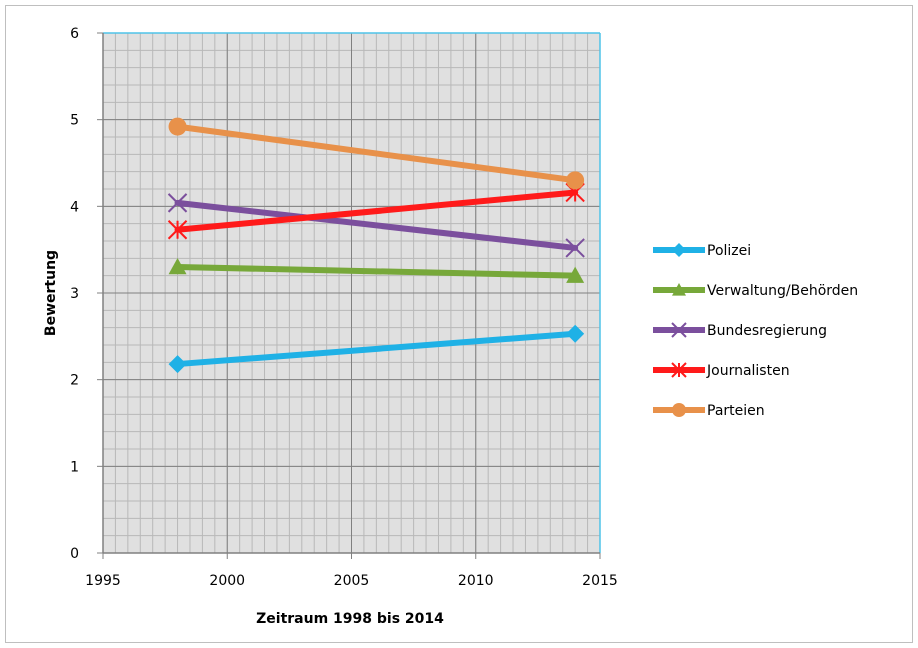 This screenshot has width=918, height=648. Describe the element at coordinates (103, 581) in the screenshot. I see `x-tick-label: 1995` at that location.